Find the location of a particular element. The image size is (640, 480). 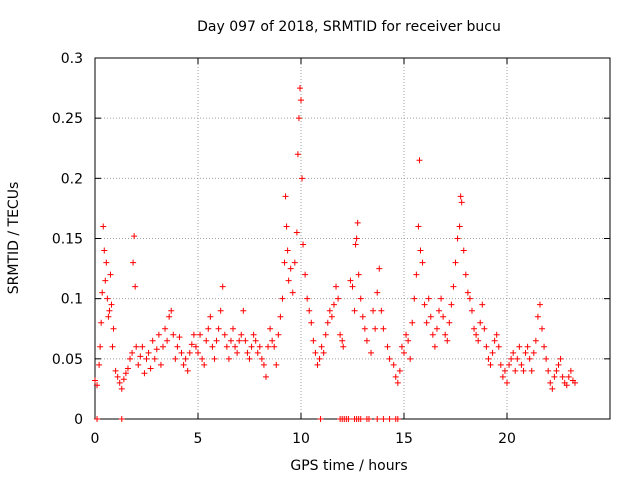

y-tick-label: 0.05 is located at coordinates (67, 360).